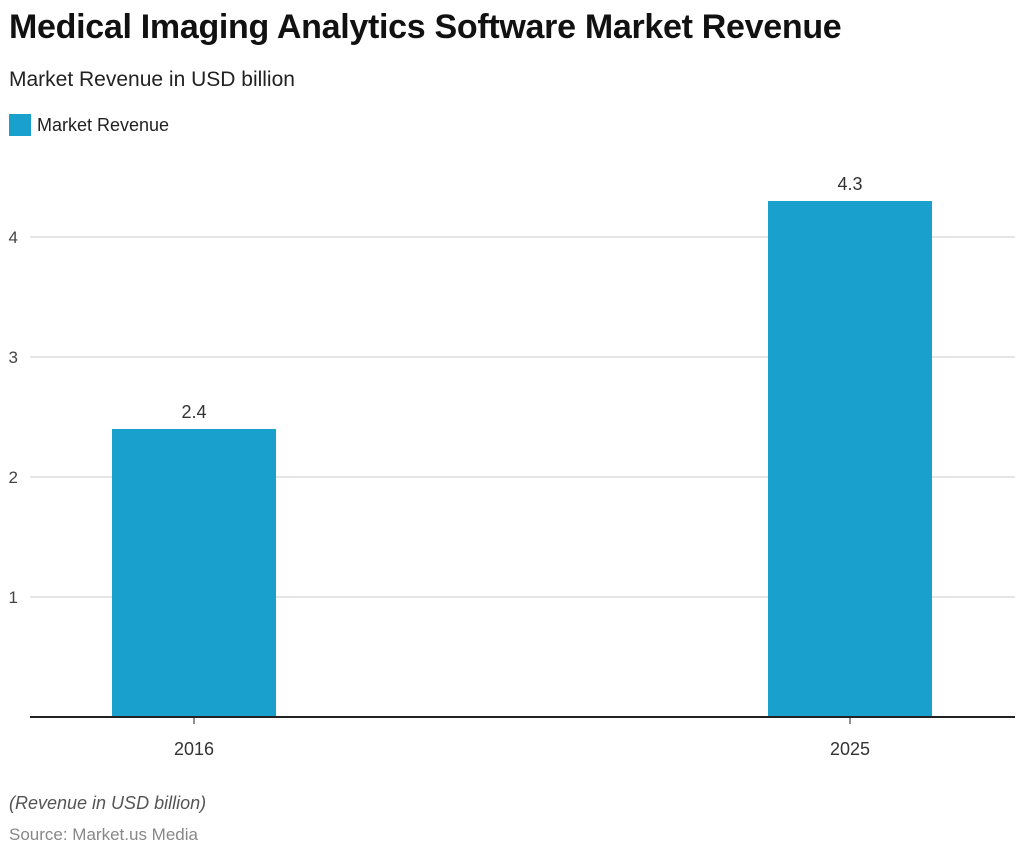 The image size is (1024, 854). I want to click on y-tick-label: 1, so click(13, 597).